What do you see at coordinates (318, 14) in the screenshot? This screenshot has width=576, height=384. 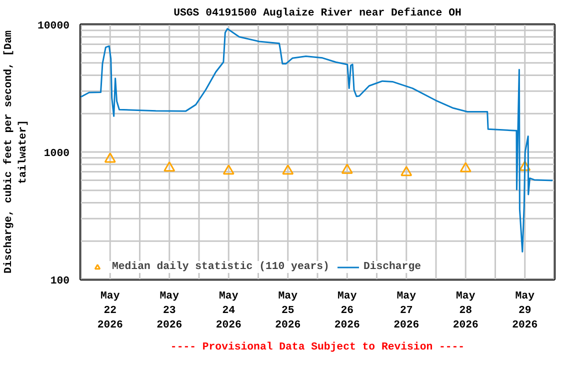 I see `chart-title: USGS 04191500 Auglaize River near Defiance OH` at bounding box center [318, 14].